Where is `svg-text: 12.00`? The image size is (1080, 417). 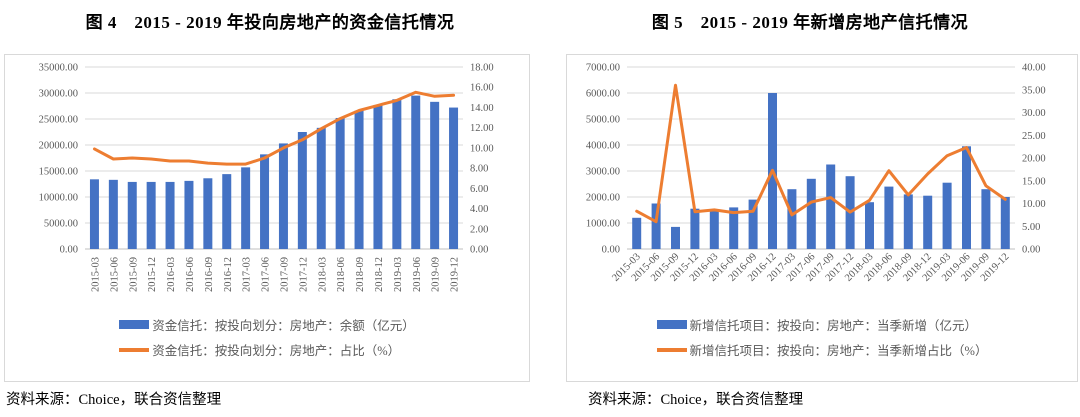 svg-text: 12.00 is located at coordinates (482, 128).